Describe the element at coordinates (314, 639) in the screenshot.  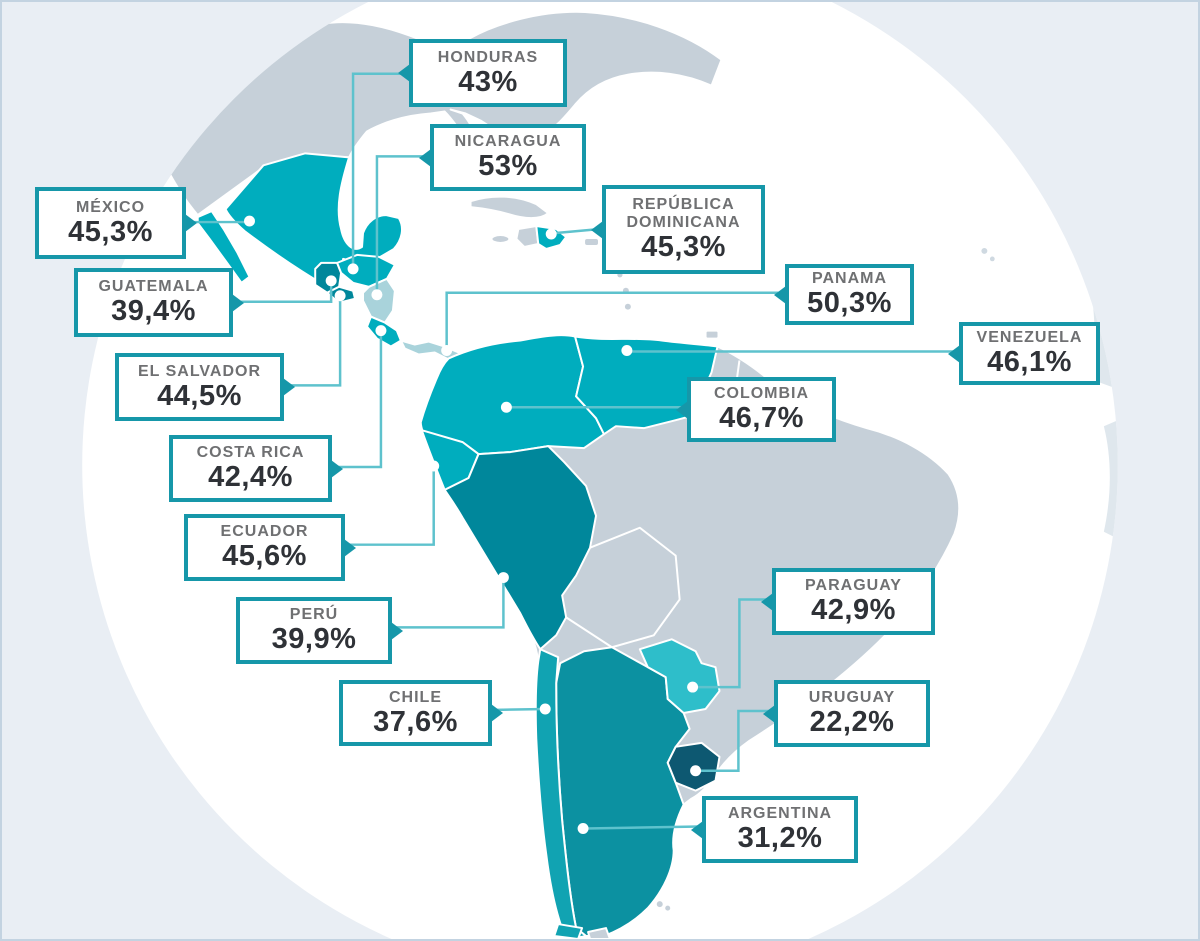
I see `country-value-peru: 39,9%` at that location.